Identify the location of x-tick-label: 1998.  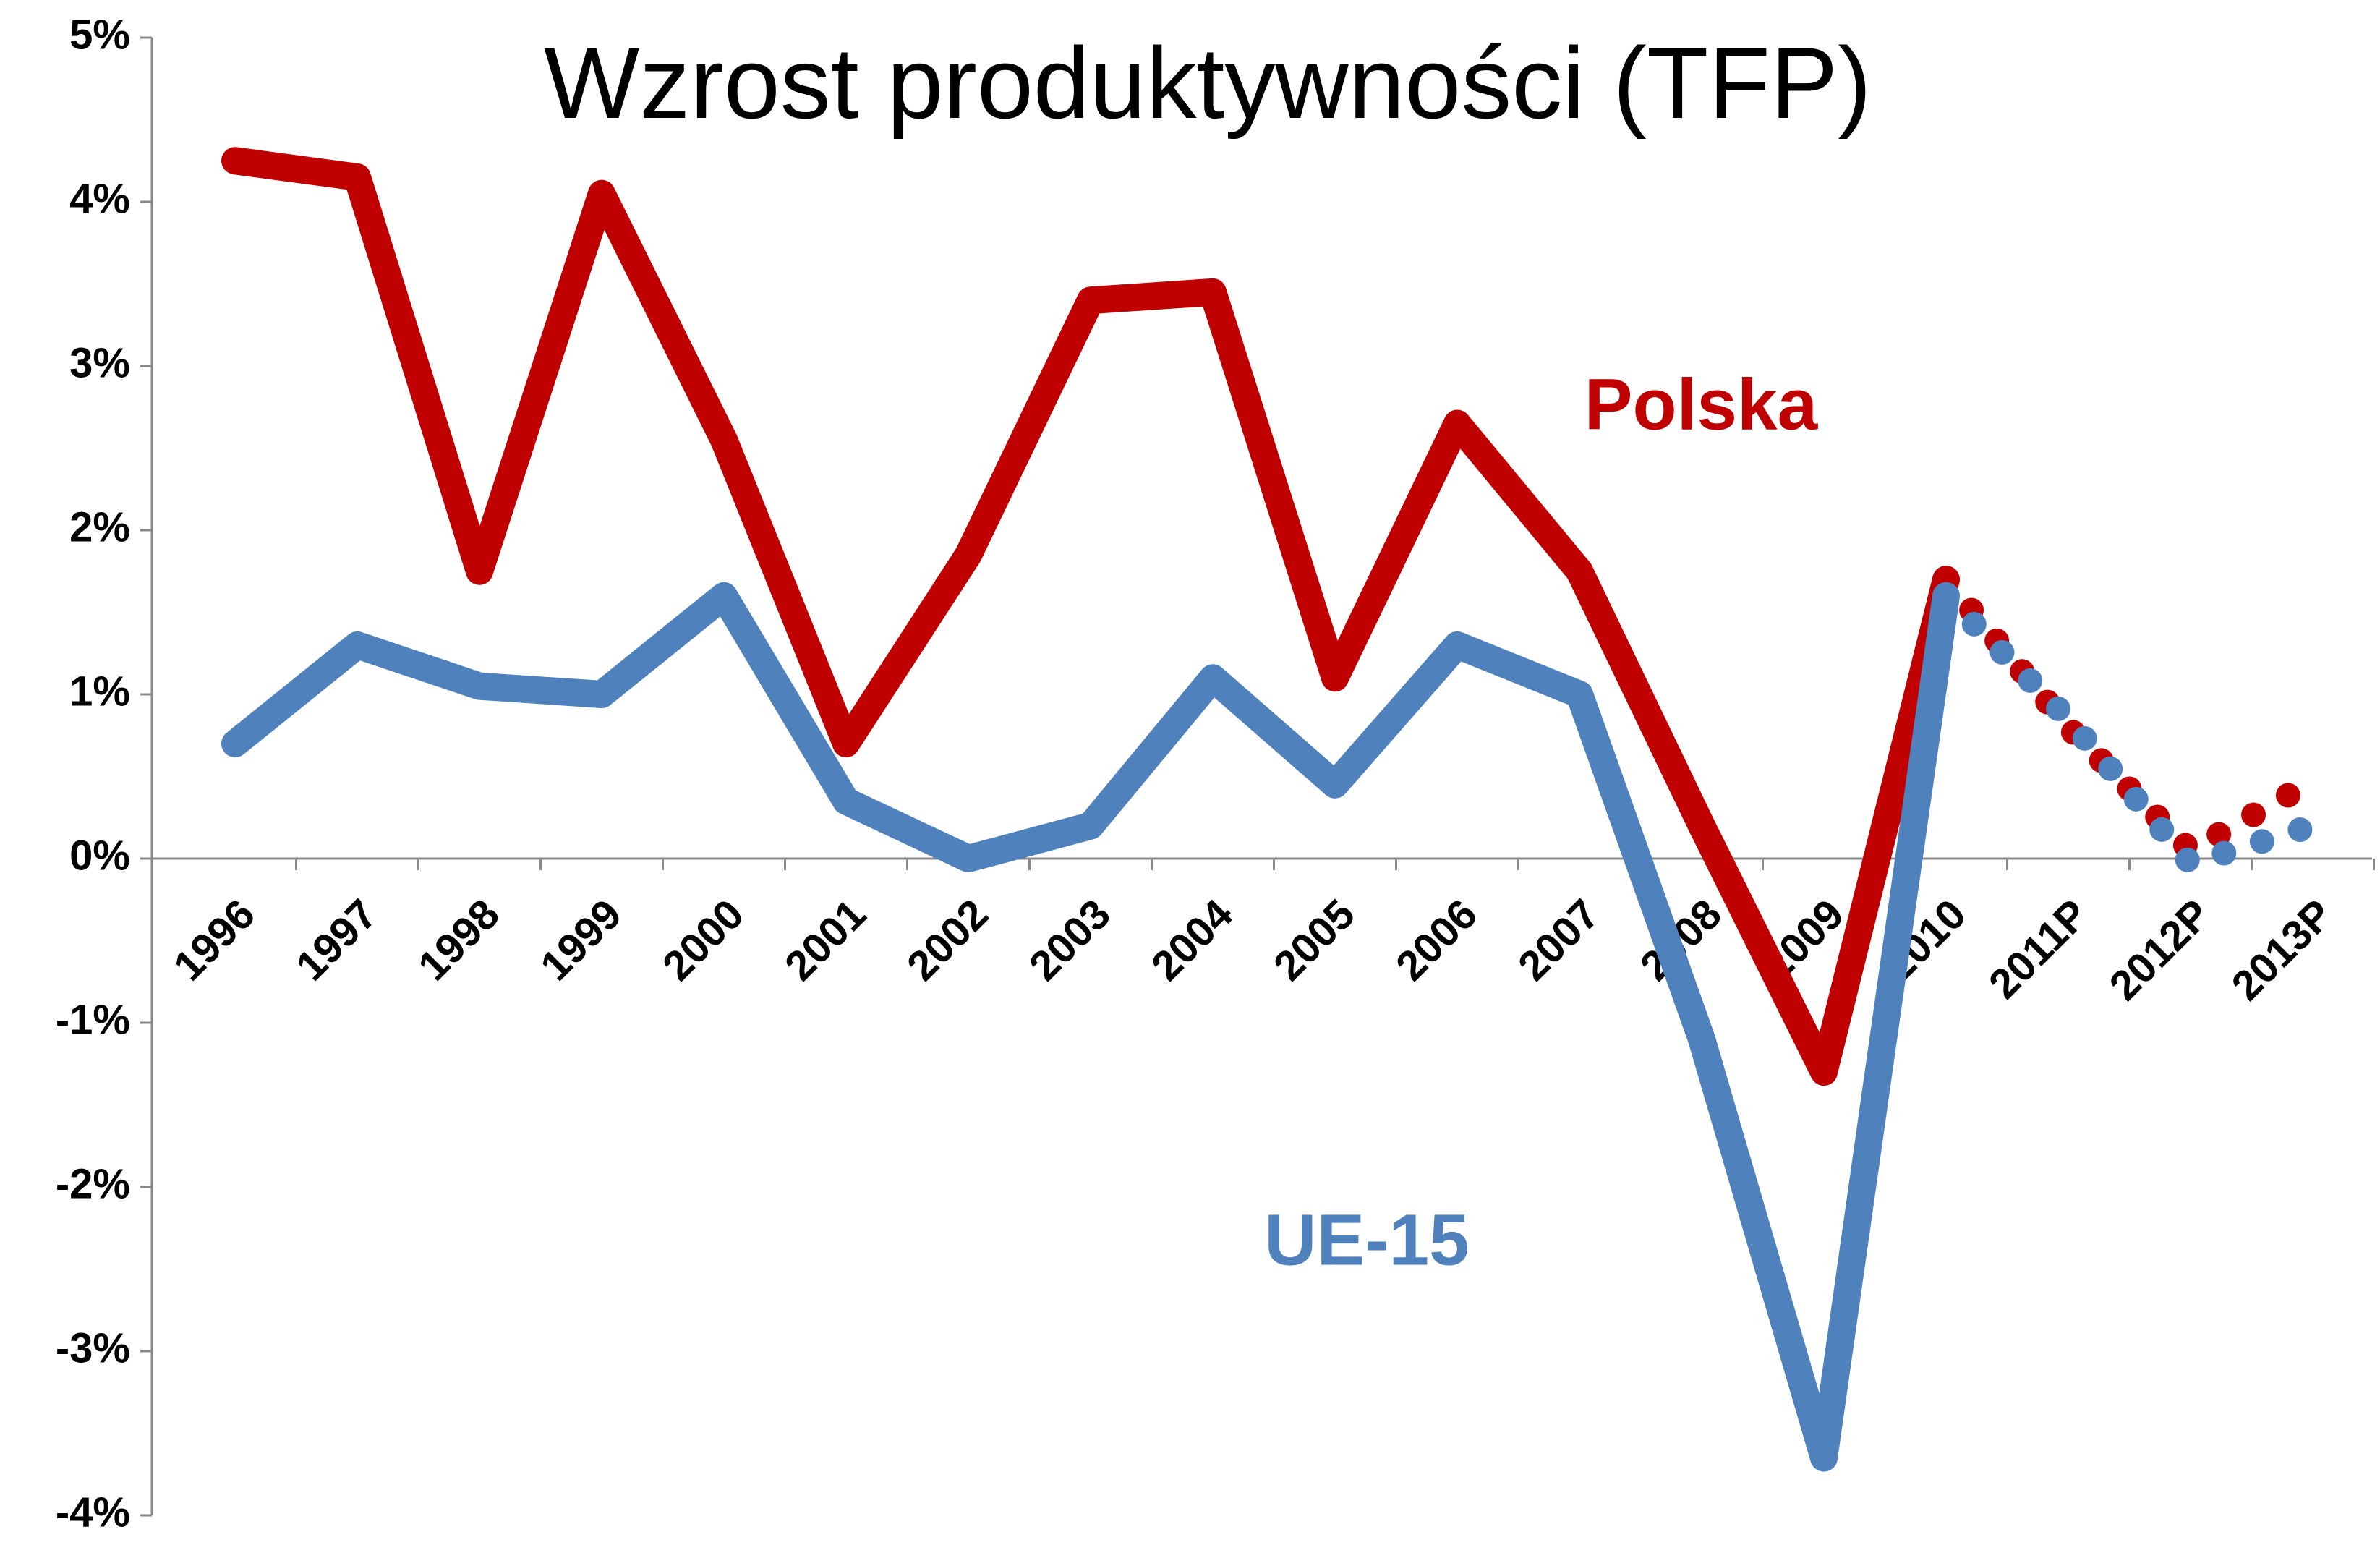
(458, 939).